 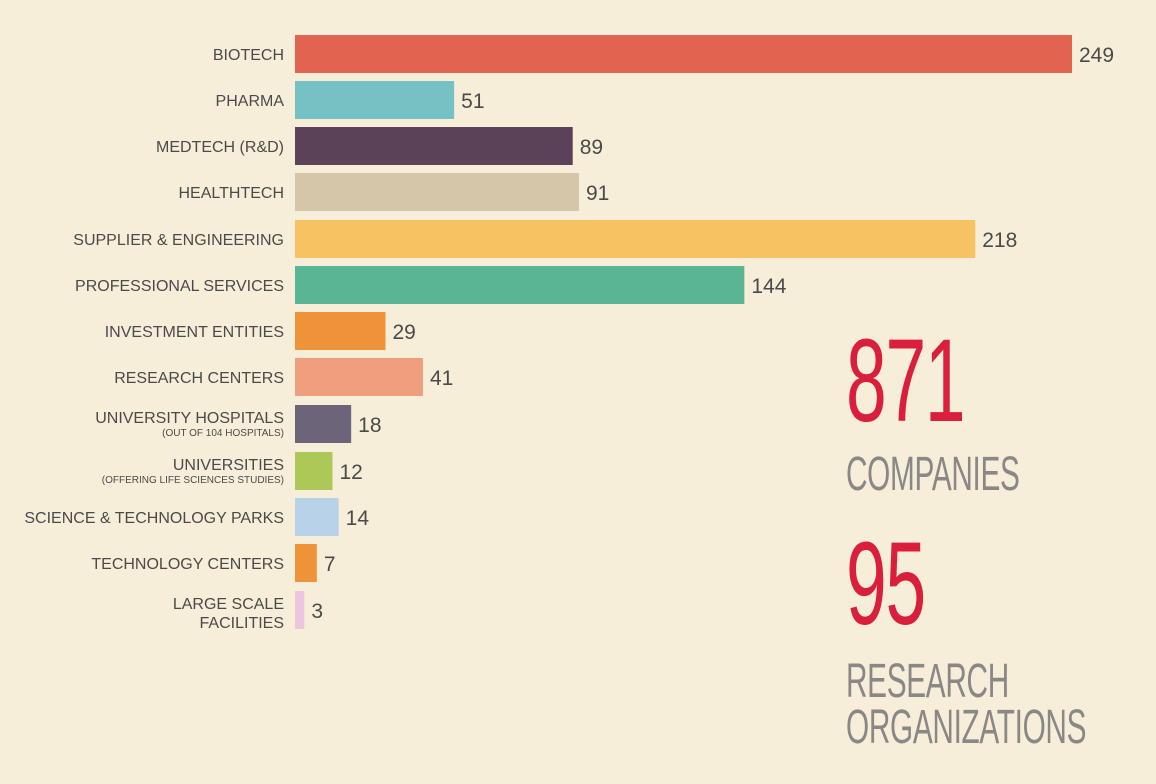 What do you see at coordinates (1096, 55) in the screenshot?
I see `value-label-0: 249` at bounding box center [1096, 55].